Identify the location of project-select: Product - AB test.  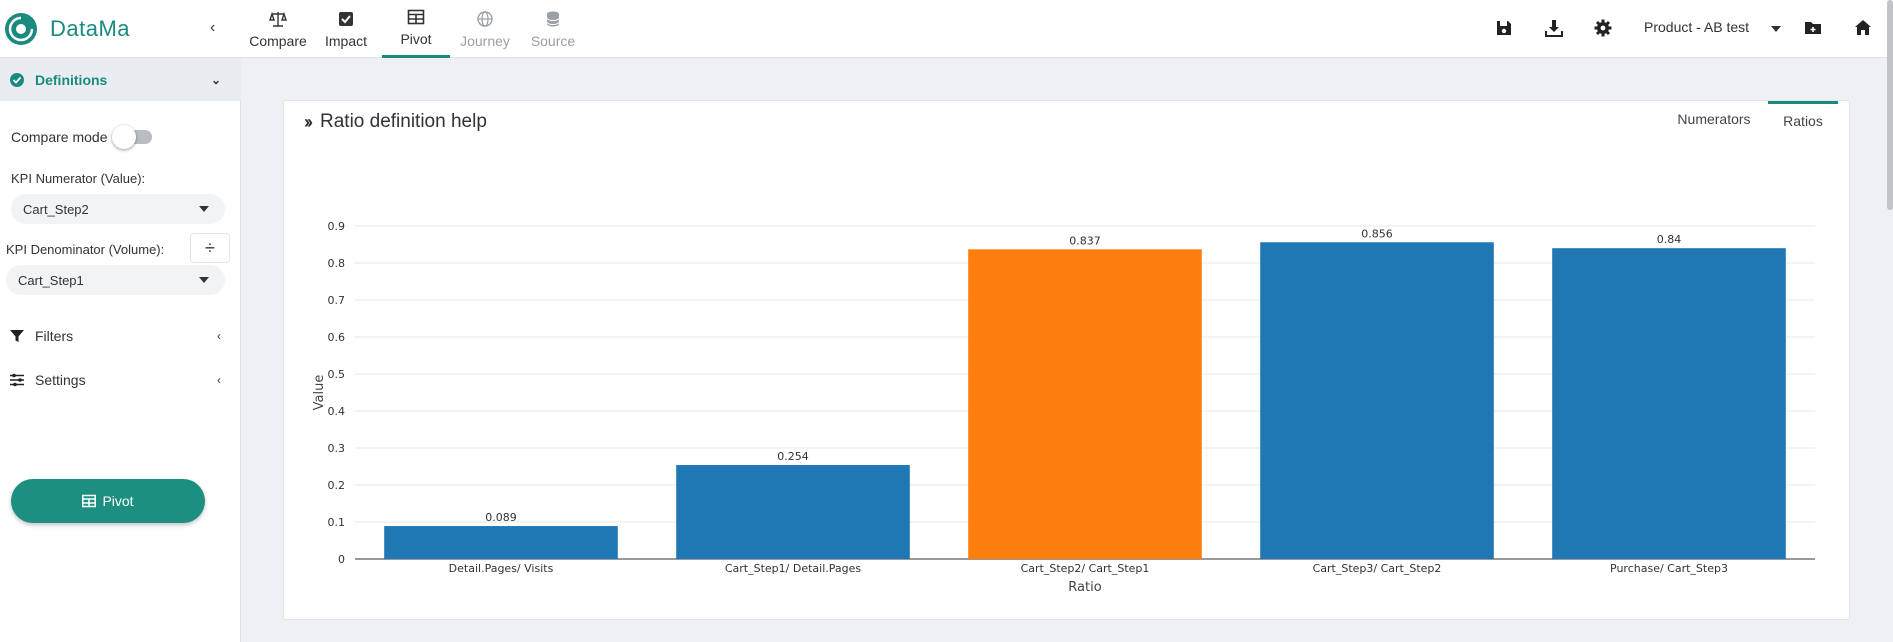
(1697, 27).